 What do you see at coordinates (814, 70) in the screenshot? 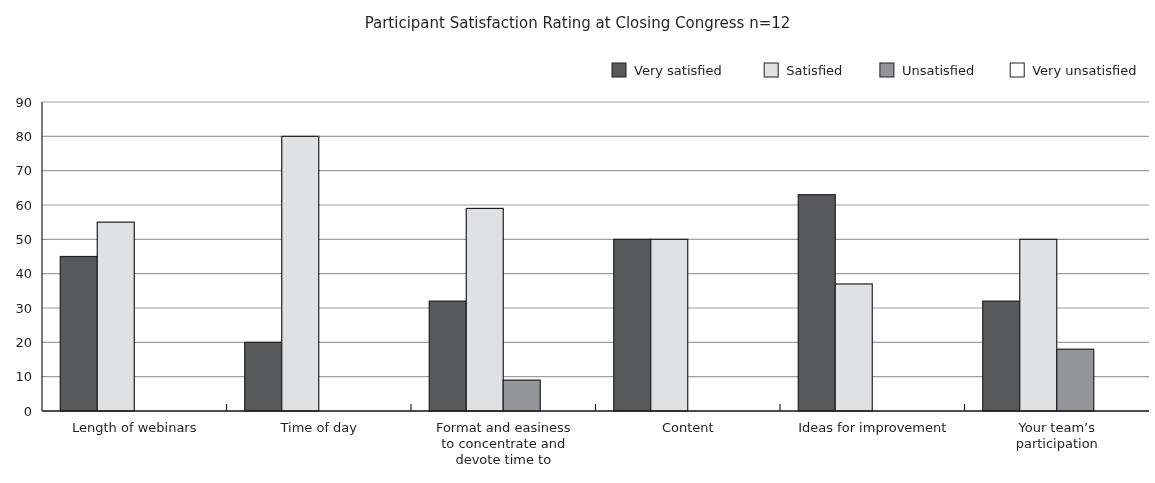
I see `legend-label: Satisfied` at bounding box center [814, 70].